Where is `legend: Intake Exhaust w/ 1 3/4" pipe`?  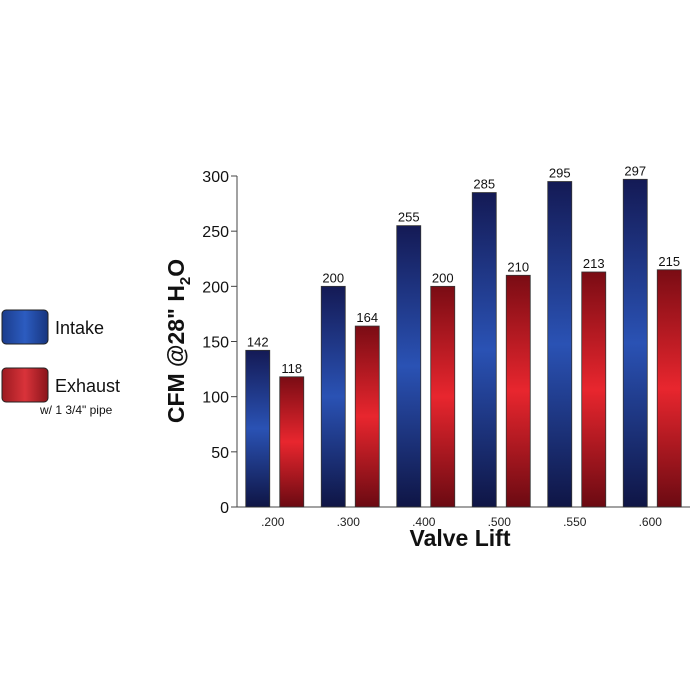
legend: Intake Exhaust w/ 1 3/4" pipe is located at coordinates (60, 363).